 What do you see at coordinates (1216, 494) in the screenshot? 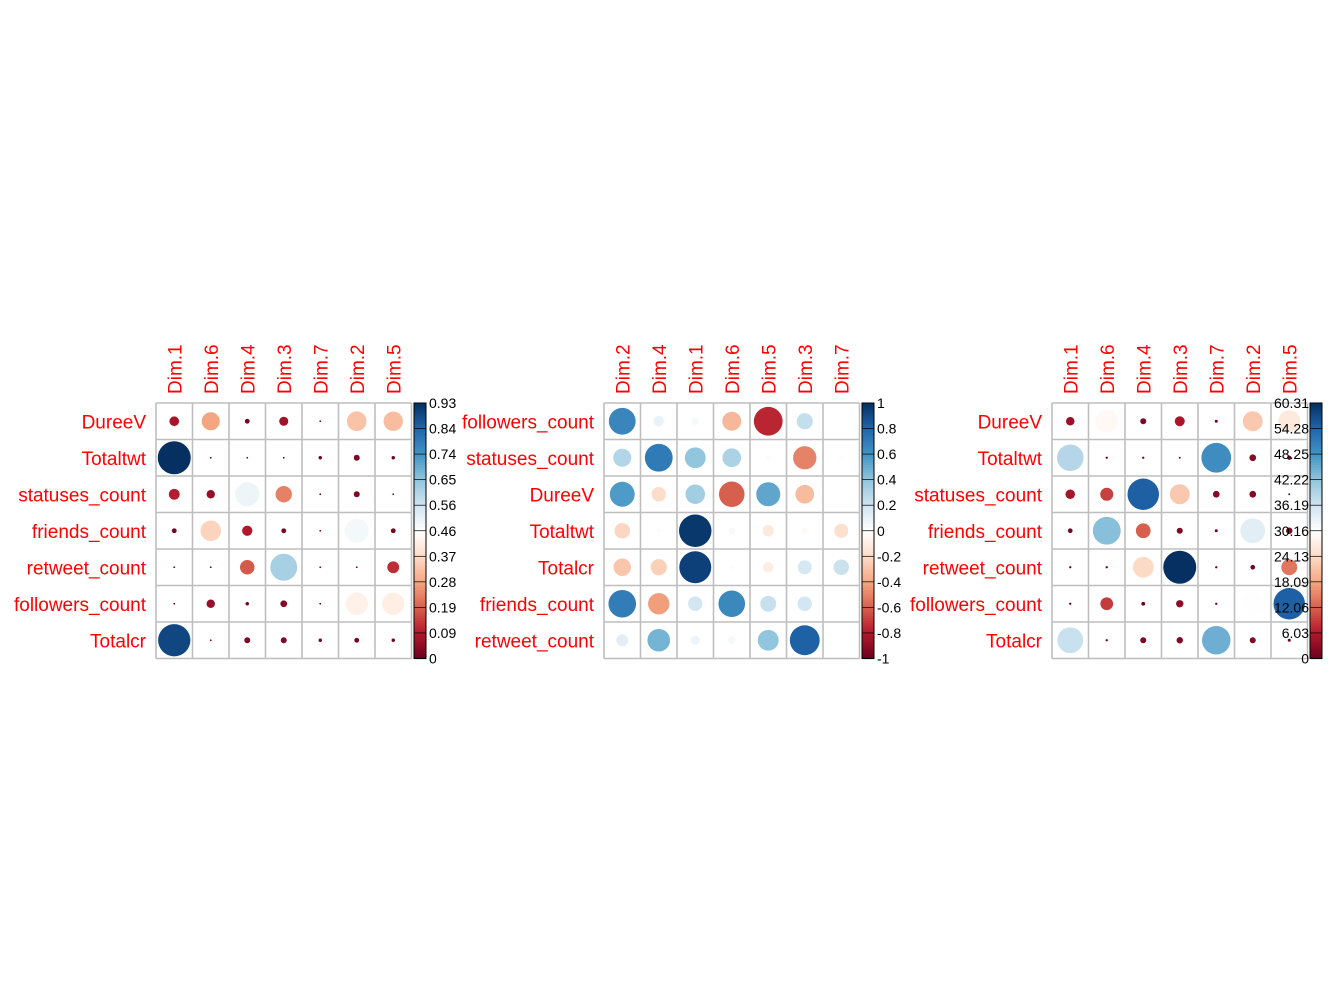
I see `cell-statuses_count-Dim.7` at bounding box center [1216, 494].